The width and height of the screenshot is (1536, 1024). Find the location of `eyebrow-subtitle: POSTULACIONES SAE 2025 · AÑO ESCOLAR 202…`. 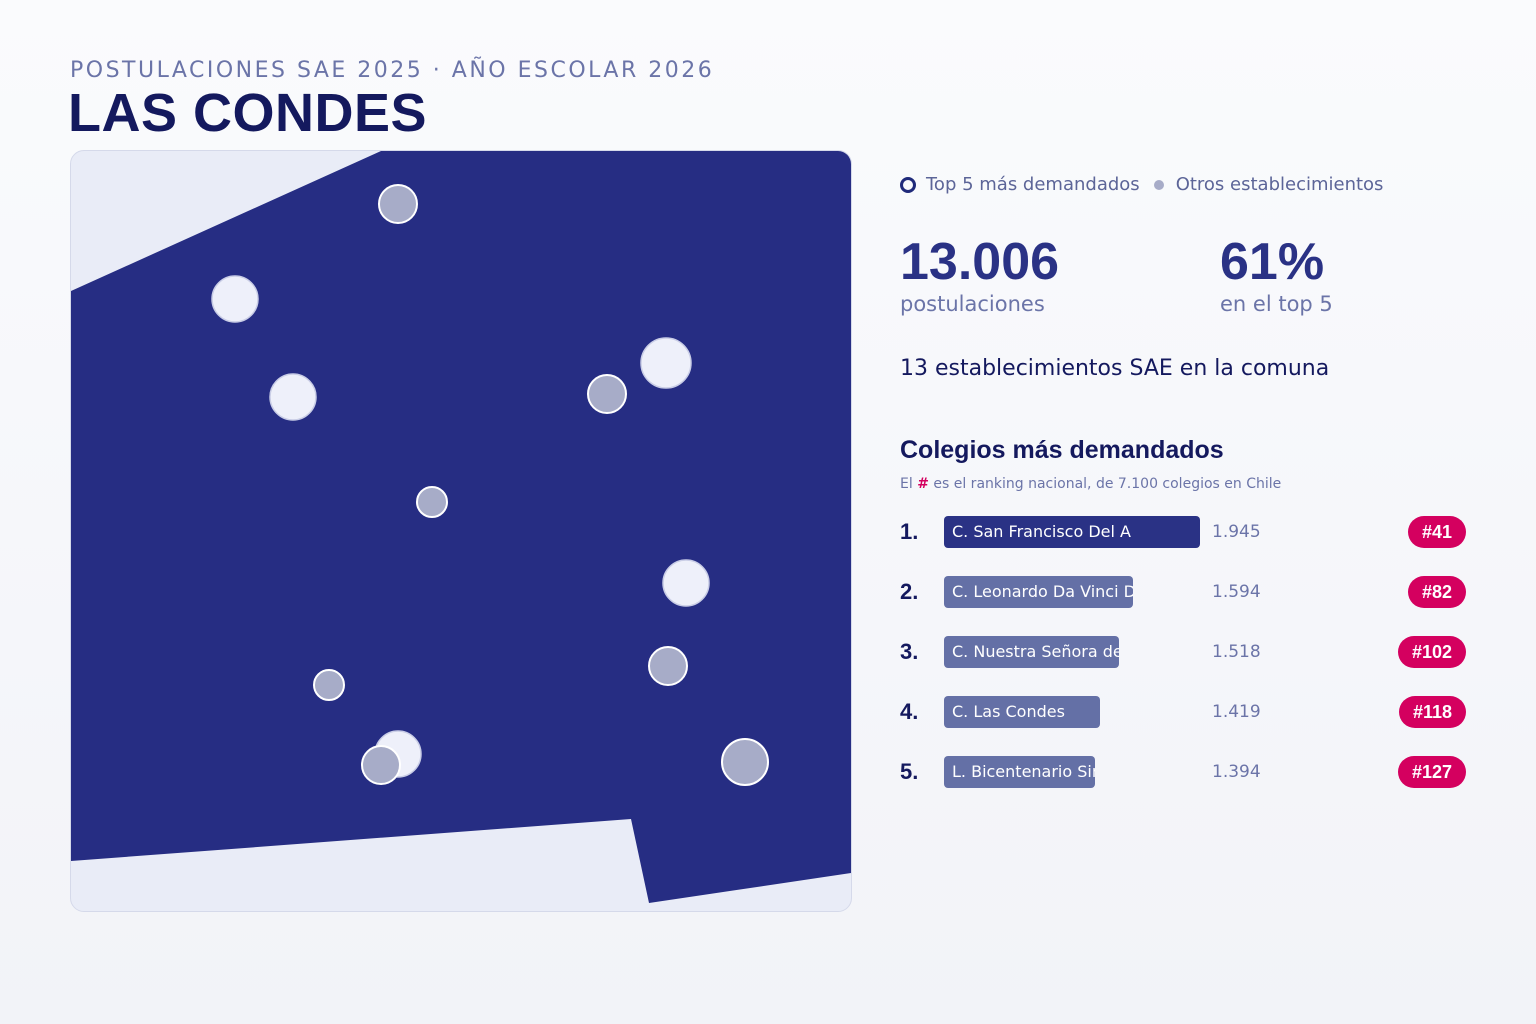

eyebrow-subtitle: POSTULACIONES SAE 2025 · AÑO ESCOLAR 202… is located at coordinates (392, 70).